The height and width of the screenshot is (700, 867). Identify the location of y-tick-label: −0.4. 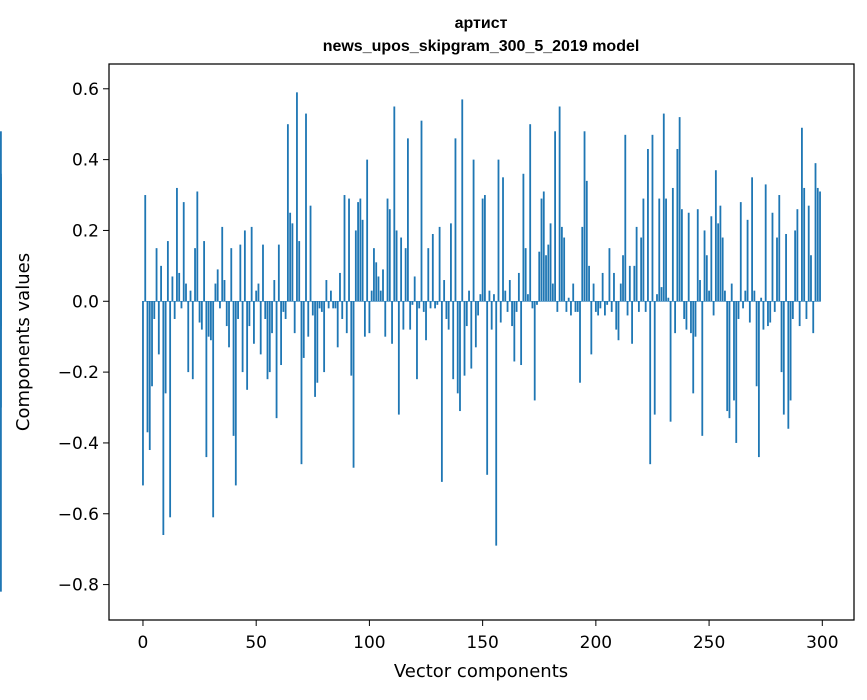
(78, 444).